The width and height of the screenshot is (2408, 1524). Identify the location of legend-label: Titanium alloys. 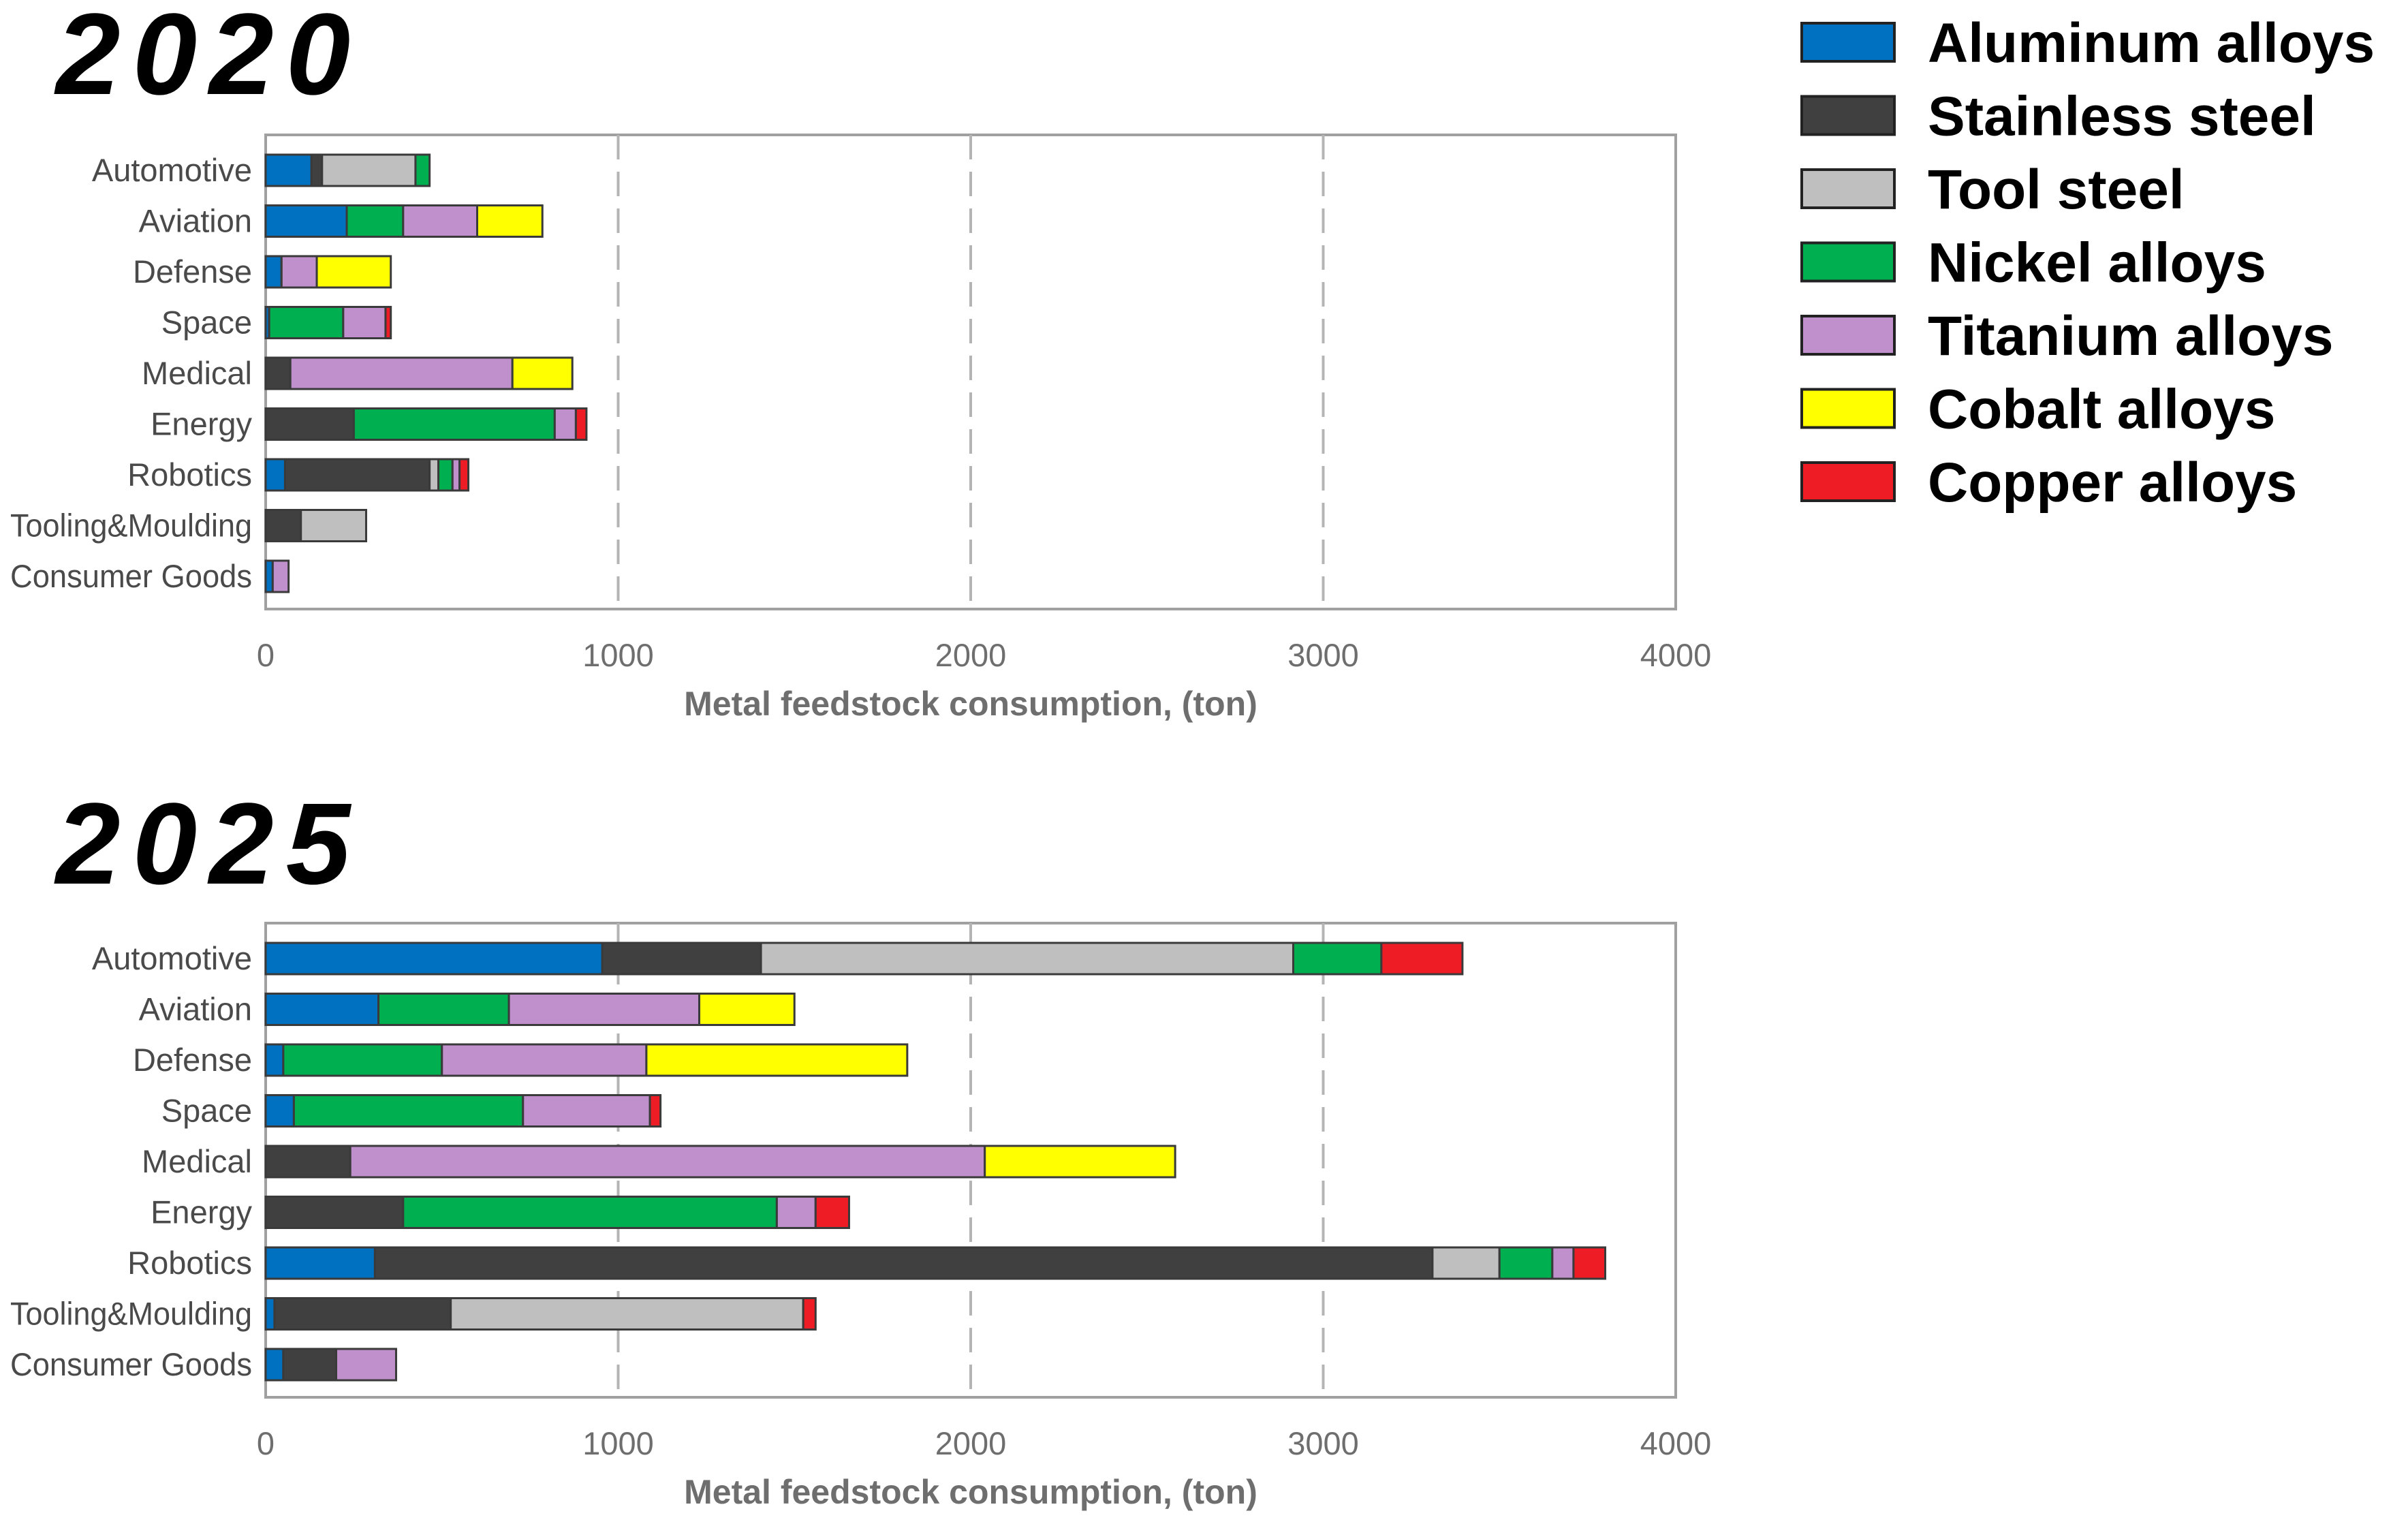
(2130, 336).